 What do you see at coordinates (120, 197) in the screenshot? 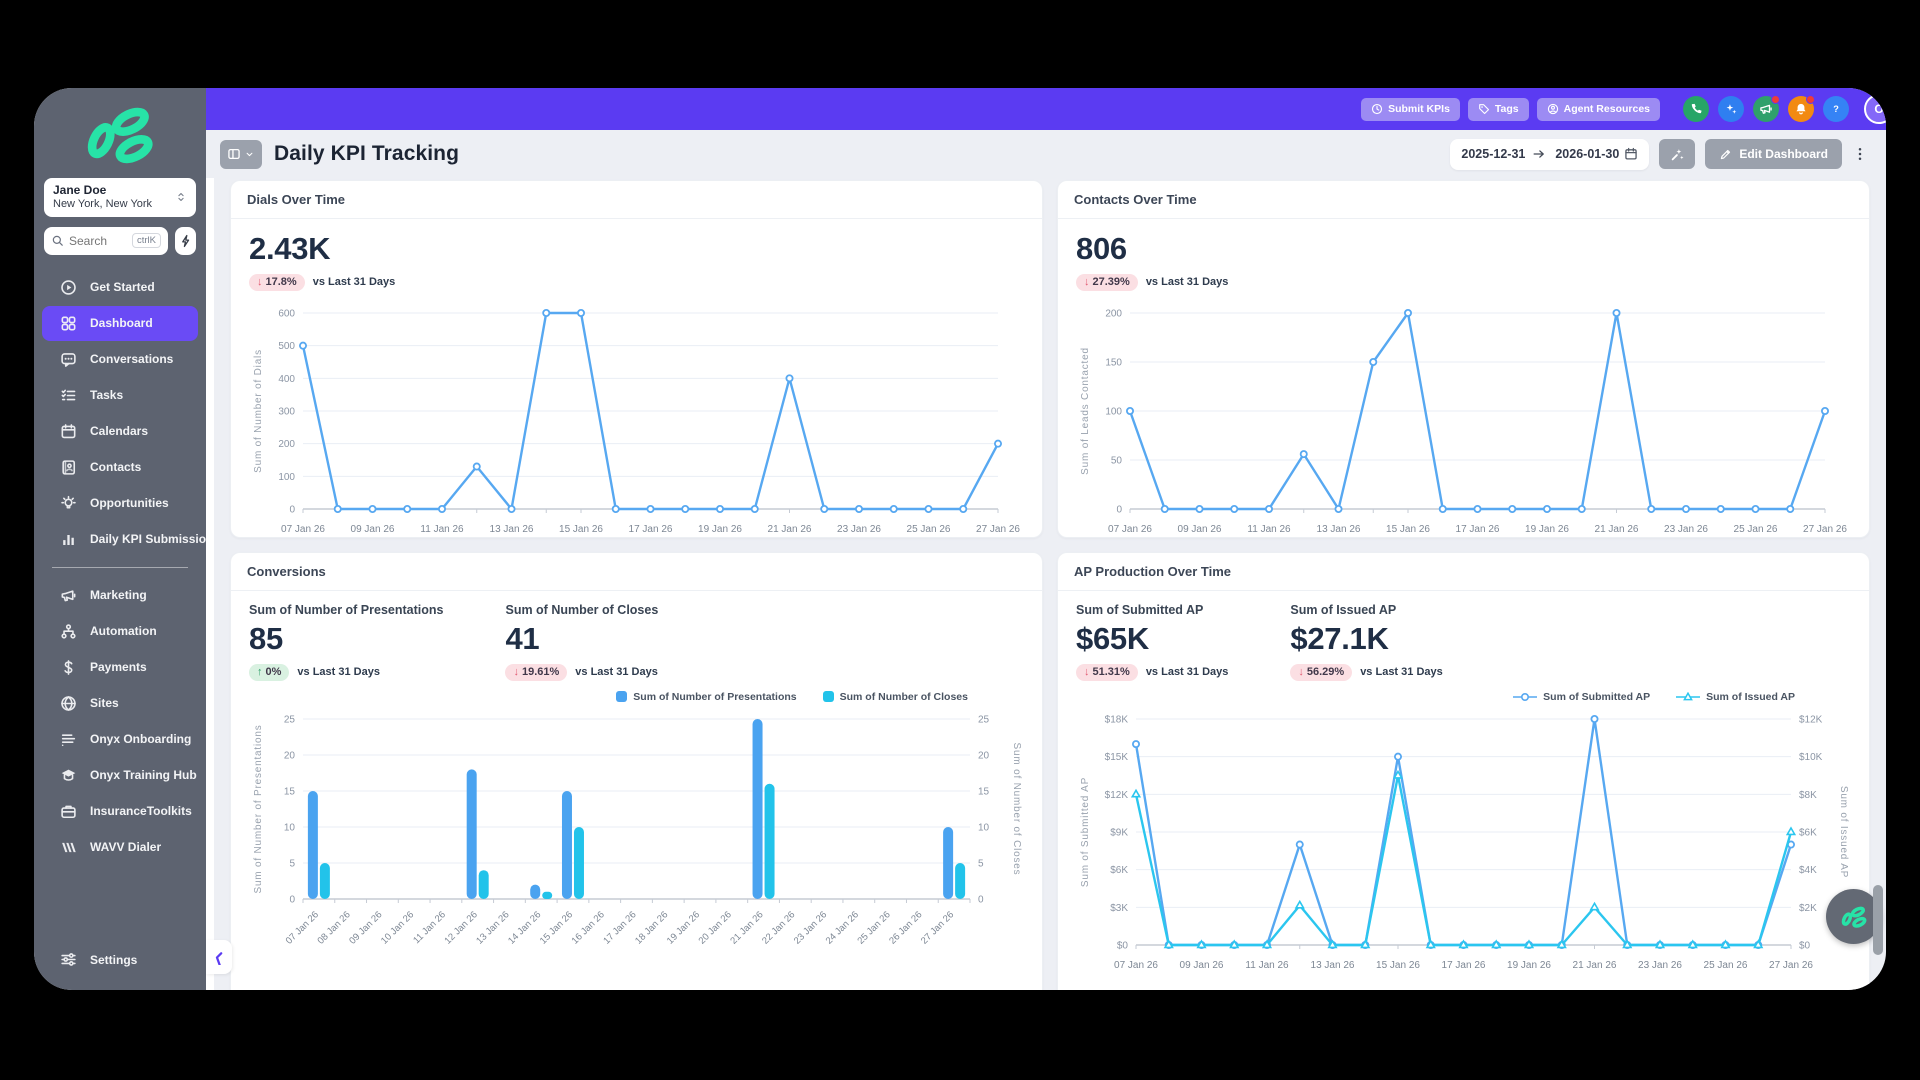
I see `location-switcher: Jane Doe New York, New York` at bounding box center [120, 197].